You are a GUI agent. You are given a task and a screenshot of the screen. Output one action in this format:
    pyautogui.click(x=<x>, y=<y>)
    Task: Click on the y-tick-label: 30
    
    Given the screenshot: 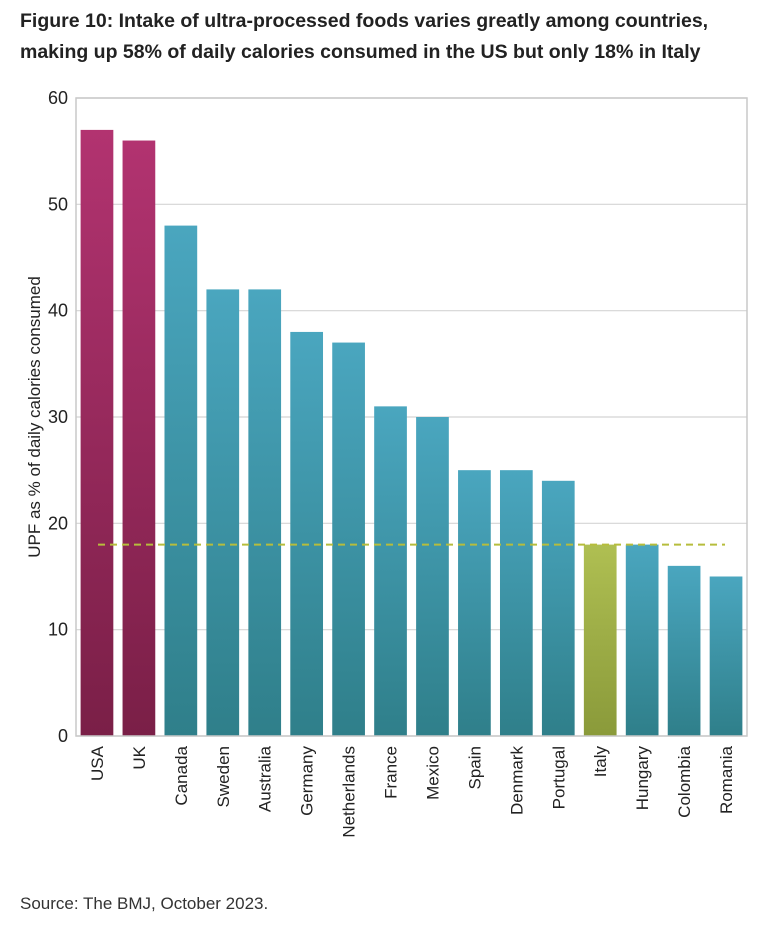 What is the action you would take?
    pyautogui.click(x=58, y=417)
    